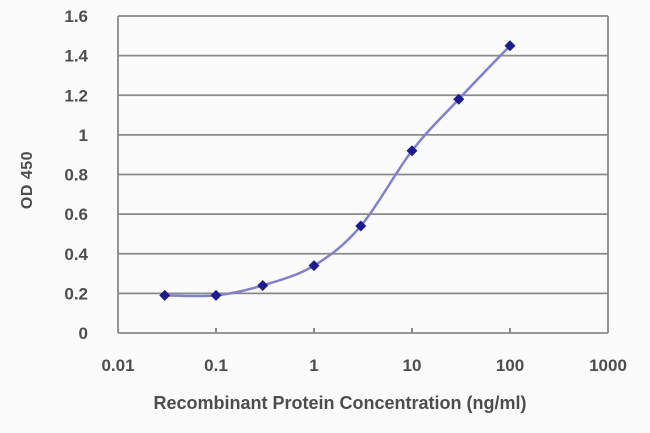 Image resolution: width=650 pixels, height=433 pixels. What do you see at coordinates (216, 365) in the screenshot?
I see `x-tick-label: 0.1` at bounding box center [216, 365].